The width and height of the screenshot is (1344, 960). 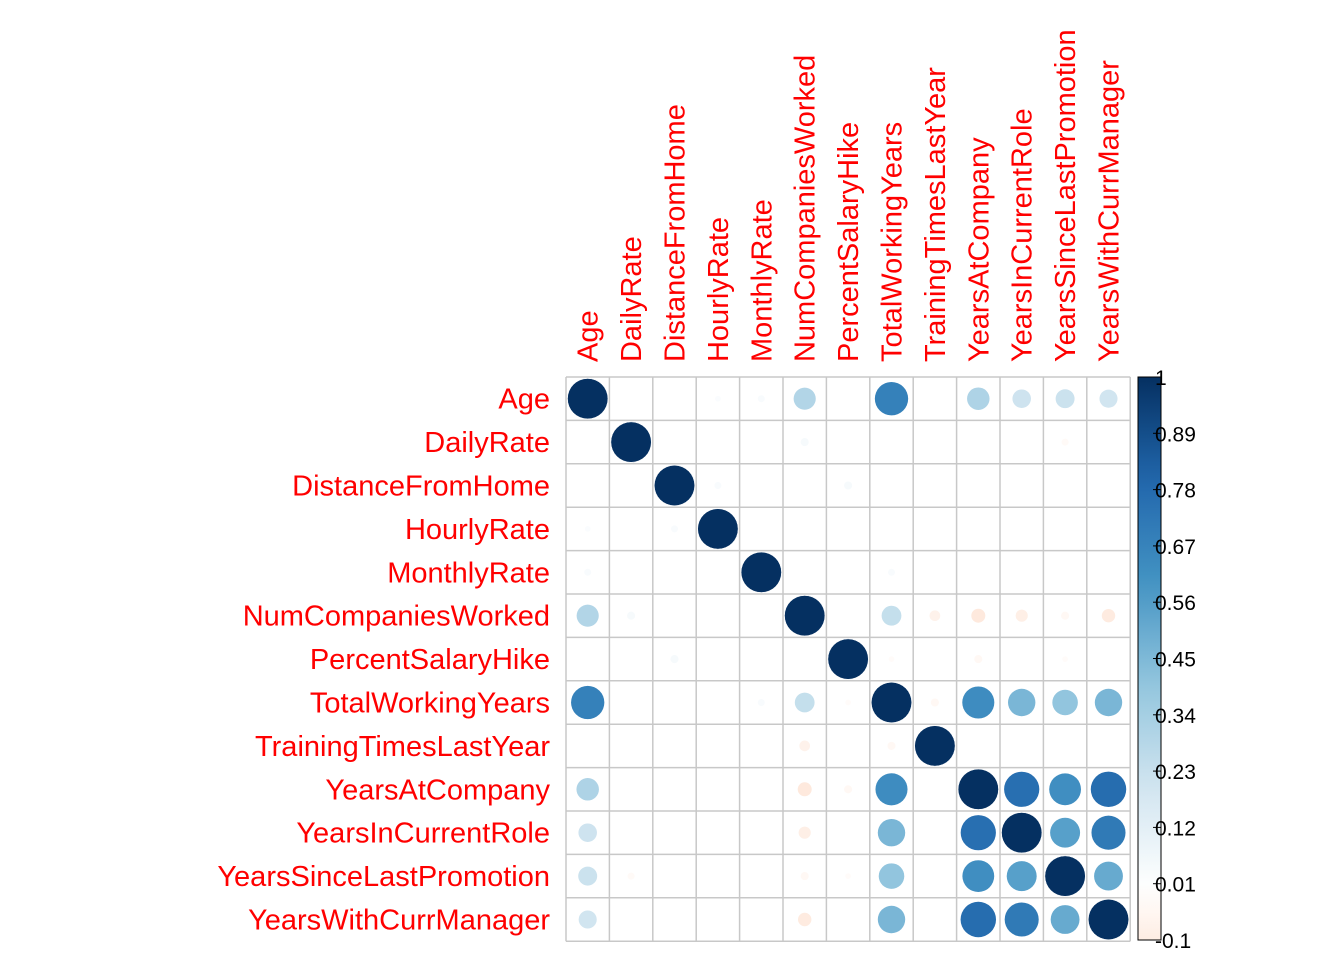 I want to click on column-label: YearsSinceLastPromotion, so click(x=1066, y=195).